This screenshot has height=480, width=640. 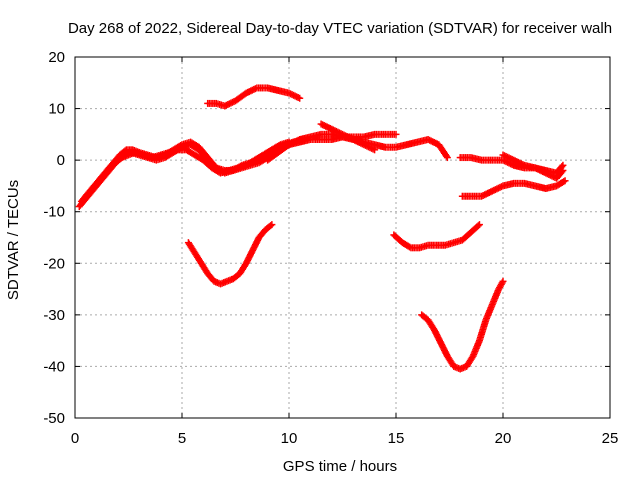 What do you see at coordinates (56, 109) in the screenshot?
I see `y-tick-label: 10` at bounding box center [56, 109].